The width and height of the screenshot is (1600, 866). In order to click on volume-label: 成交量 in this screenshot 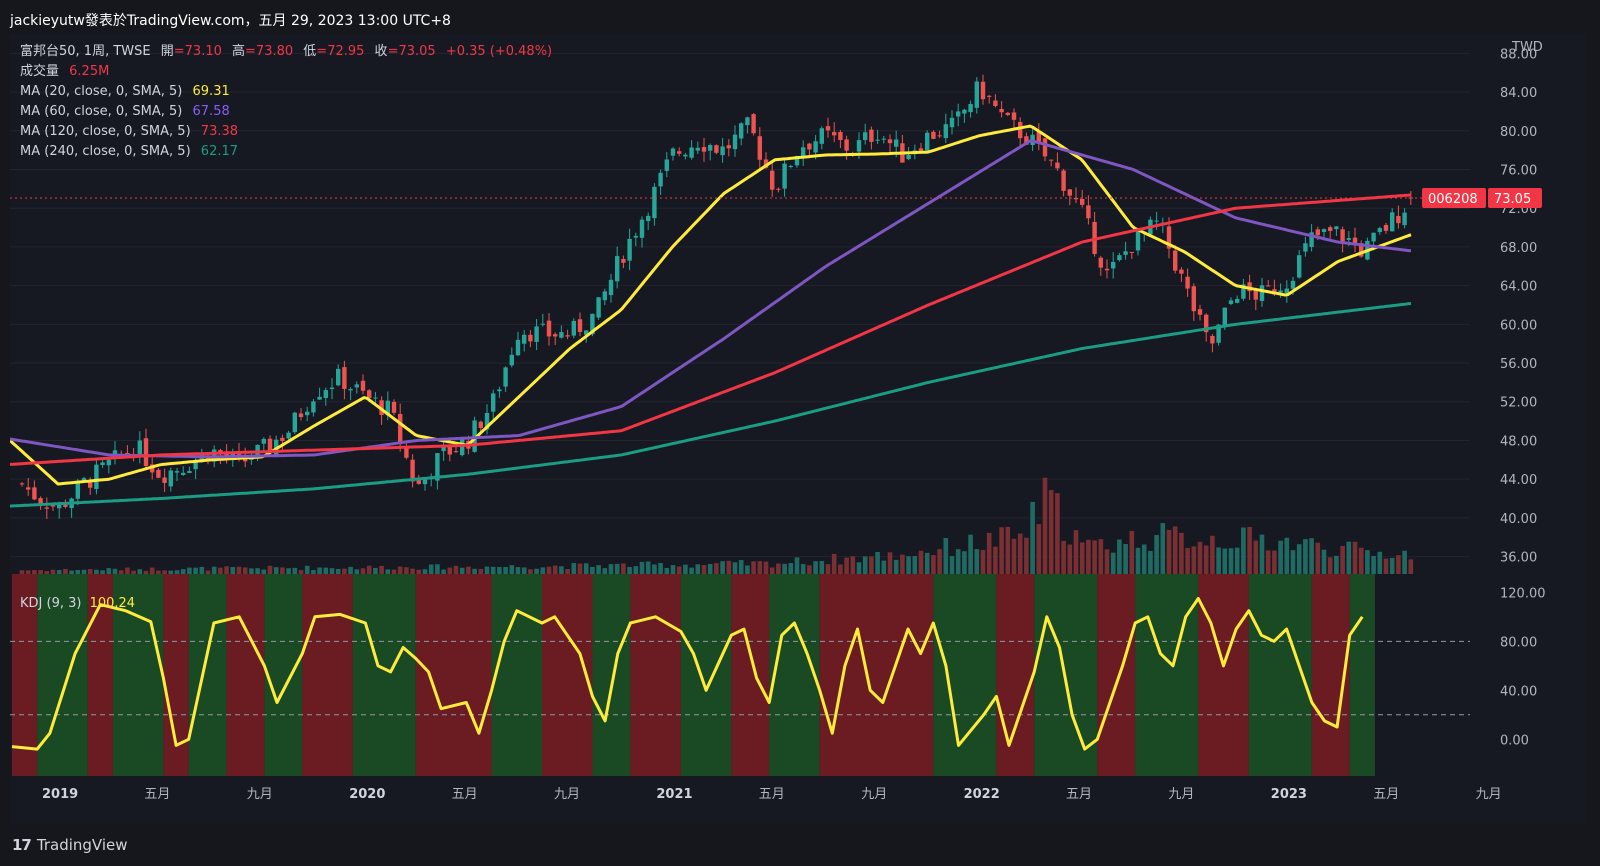, I will do `click(40, 71)`.